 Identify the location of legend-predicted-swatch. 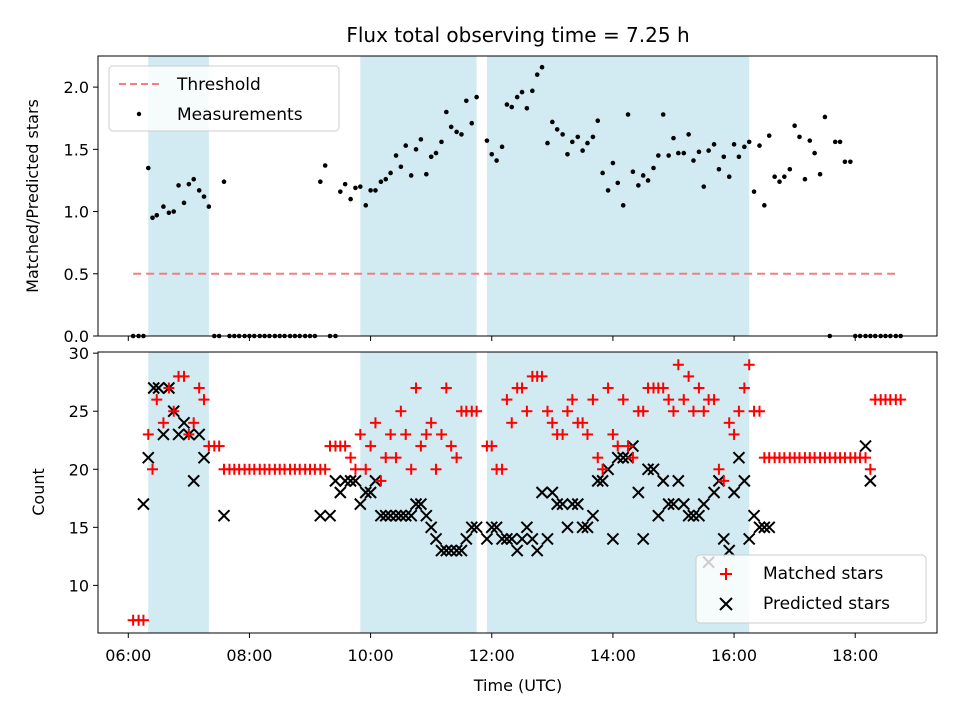
(726, 604).